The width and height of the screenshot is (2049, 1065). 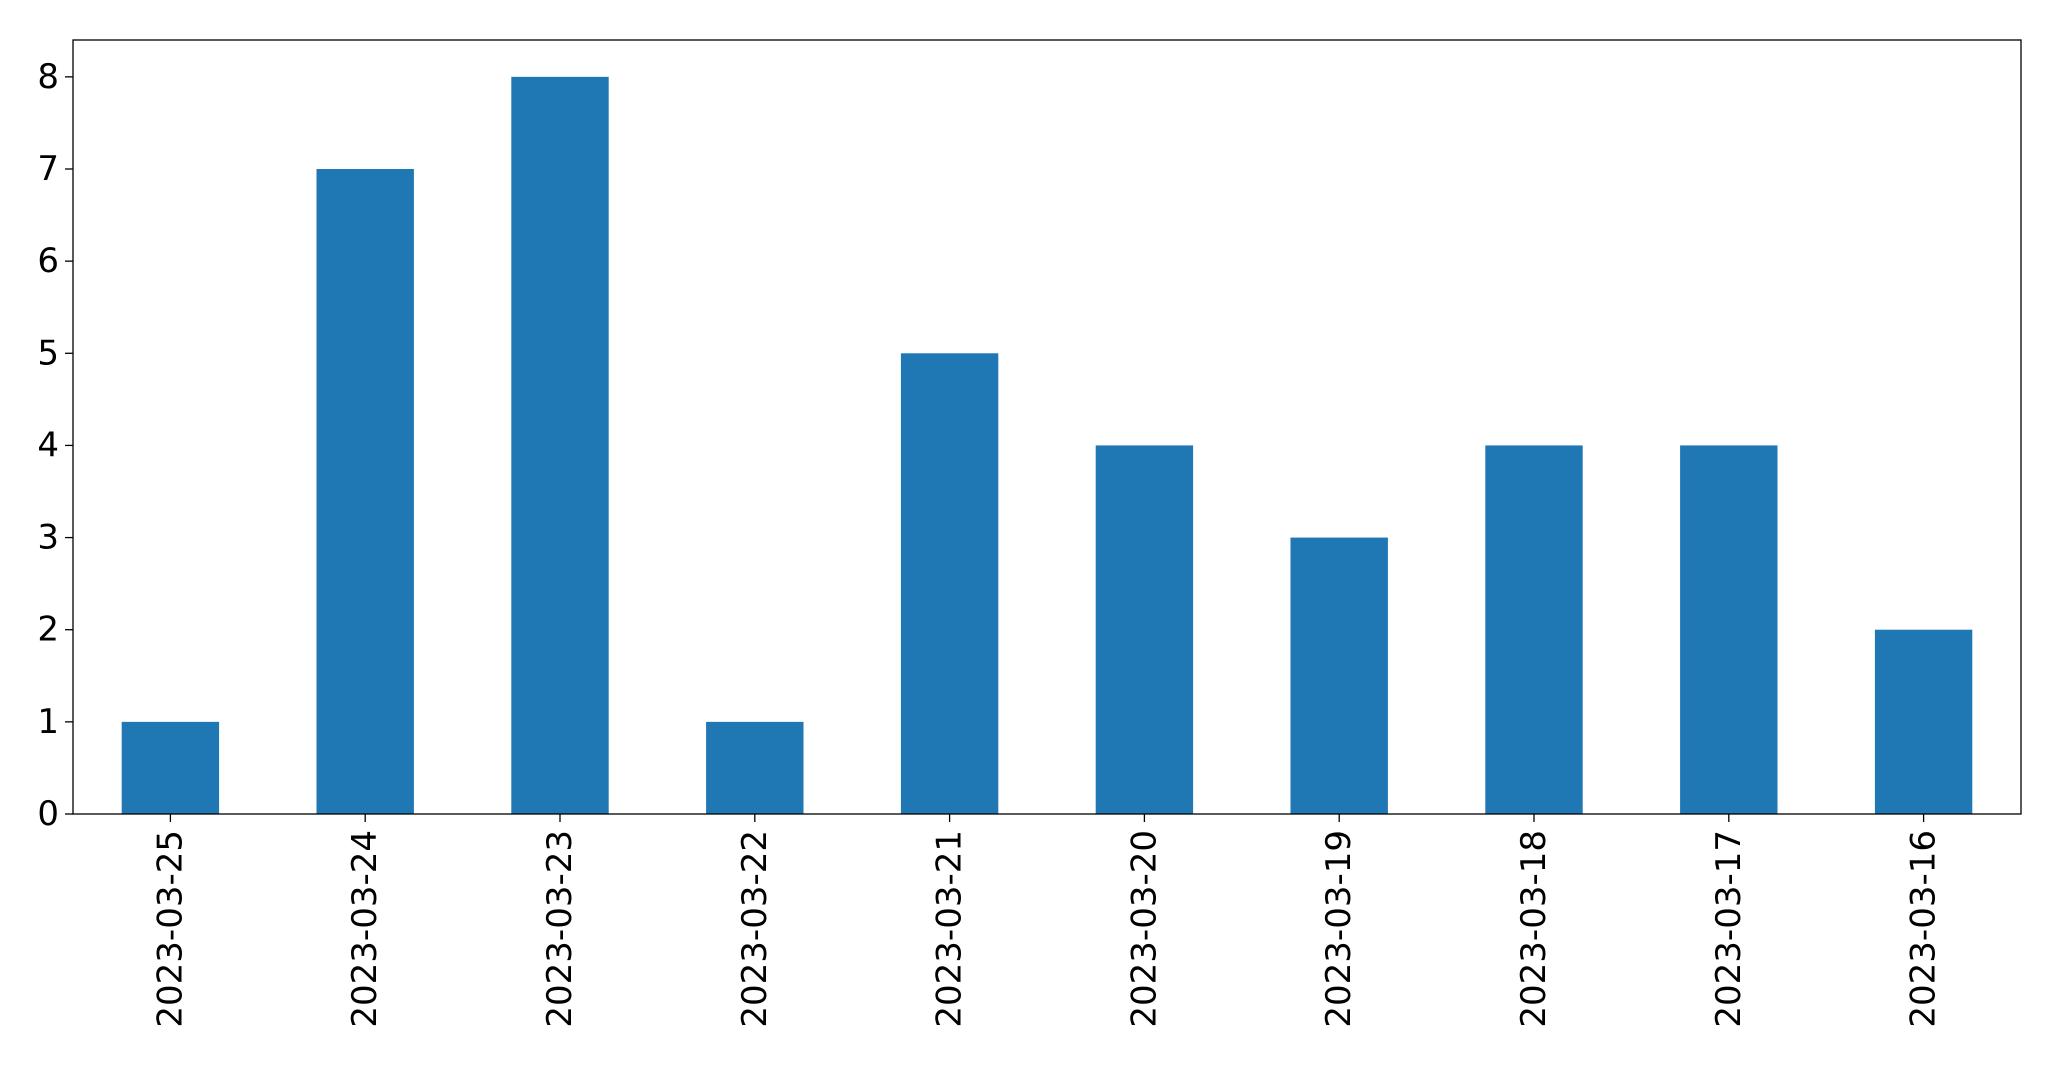 What do you see at coordinates (1534, 929) in the screenshot?
I see `x-tick-label: 2023-03-18` at bounding box center [1534, 929].